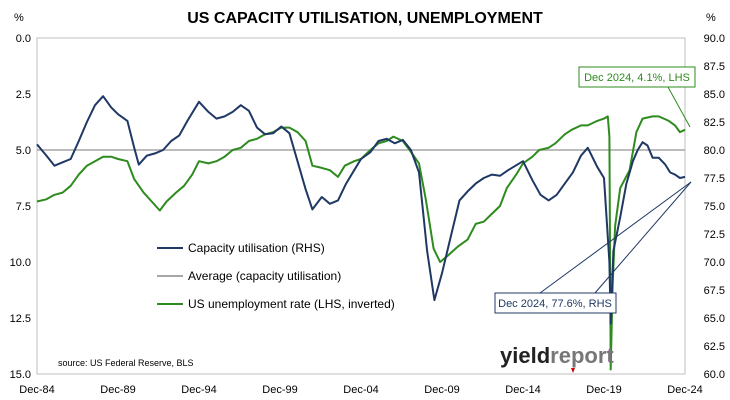 Image resolution: width=730 pixels, height=400 pixels. I want to click on x-tick-label: Dec-99, so click(279, 390).